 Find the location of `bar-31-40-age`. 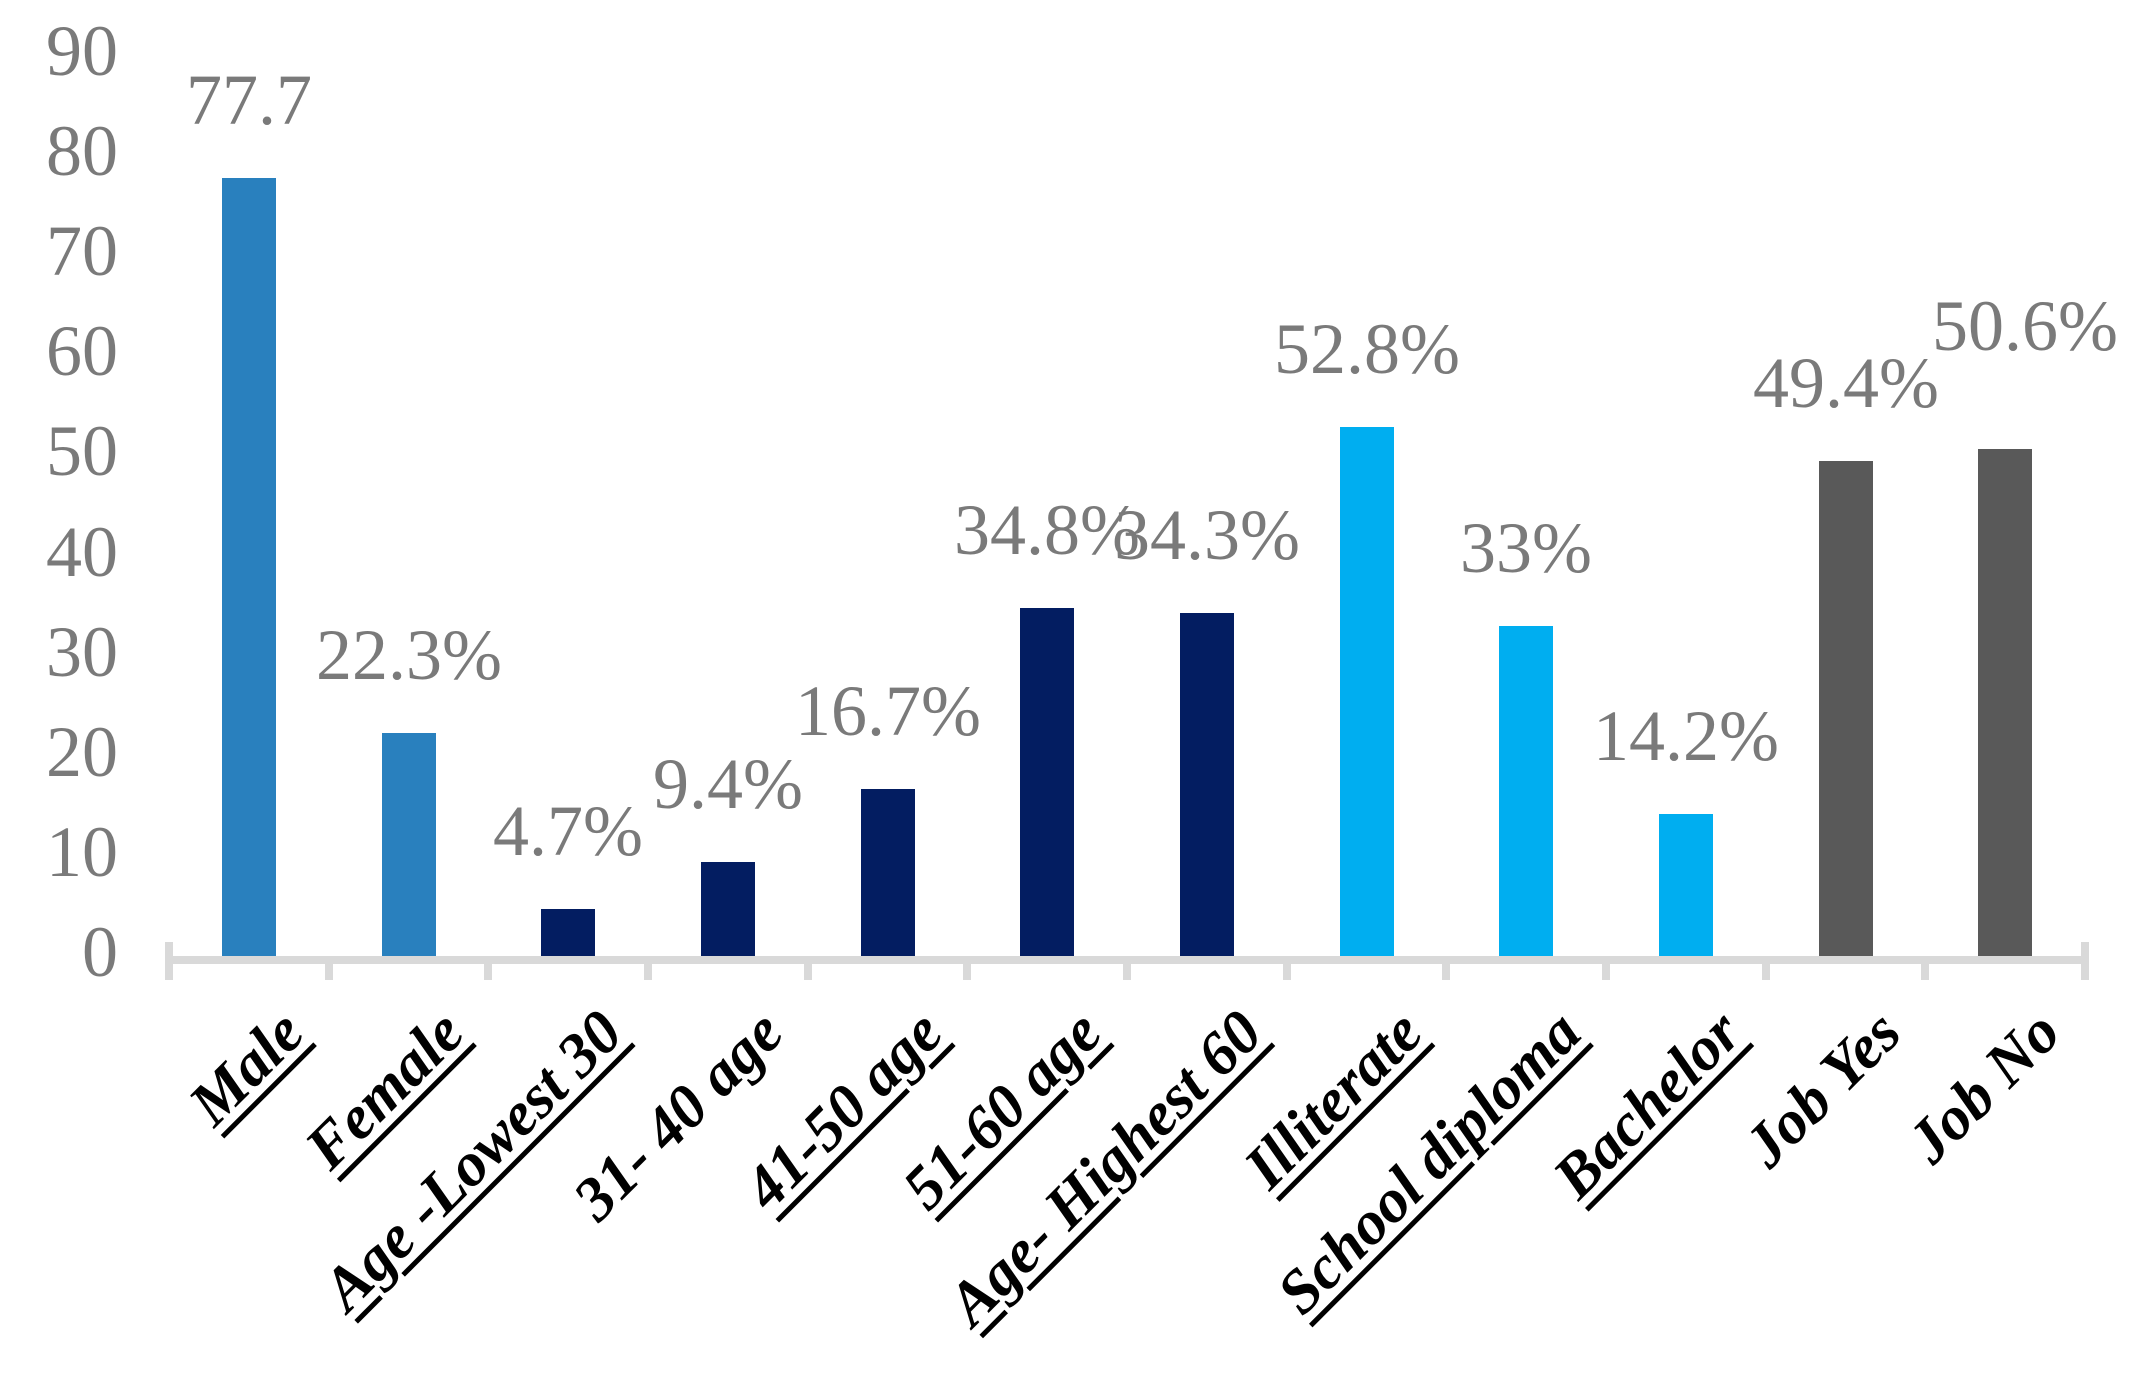

bar-31-40-age is located at coordinates (728, 909).